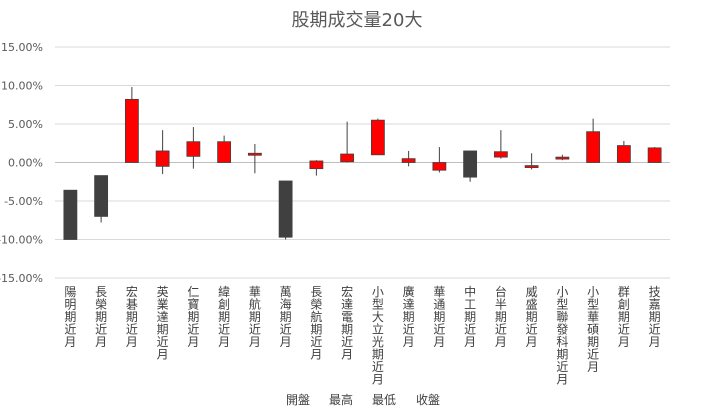  Describe the element at coordinates (21, 240) in the screenshot. I see `y-tick-label: -10.00%` at that location.